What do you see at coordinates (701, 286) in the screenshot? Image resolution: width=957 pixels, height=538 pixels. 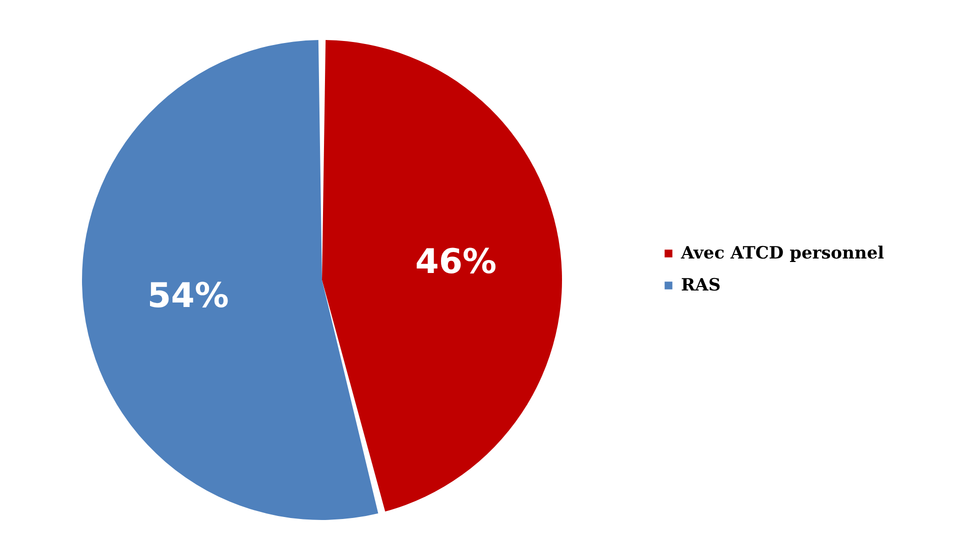 I see `legend-label: RAS` at bounding box center [701, 286].